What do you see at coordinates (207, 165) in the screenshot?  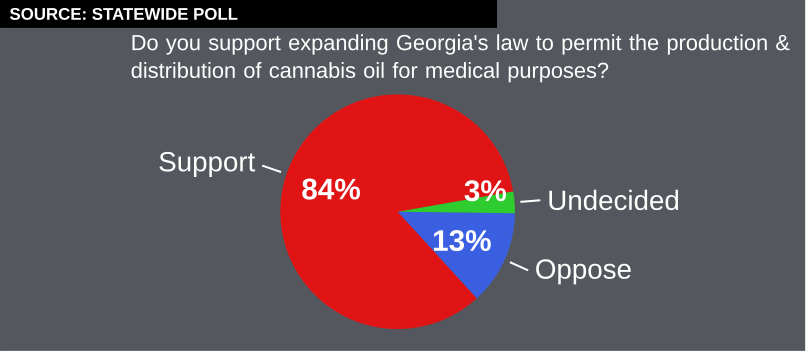 I see `slice-label: Support` at bounding box center [207, 165].